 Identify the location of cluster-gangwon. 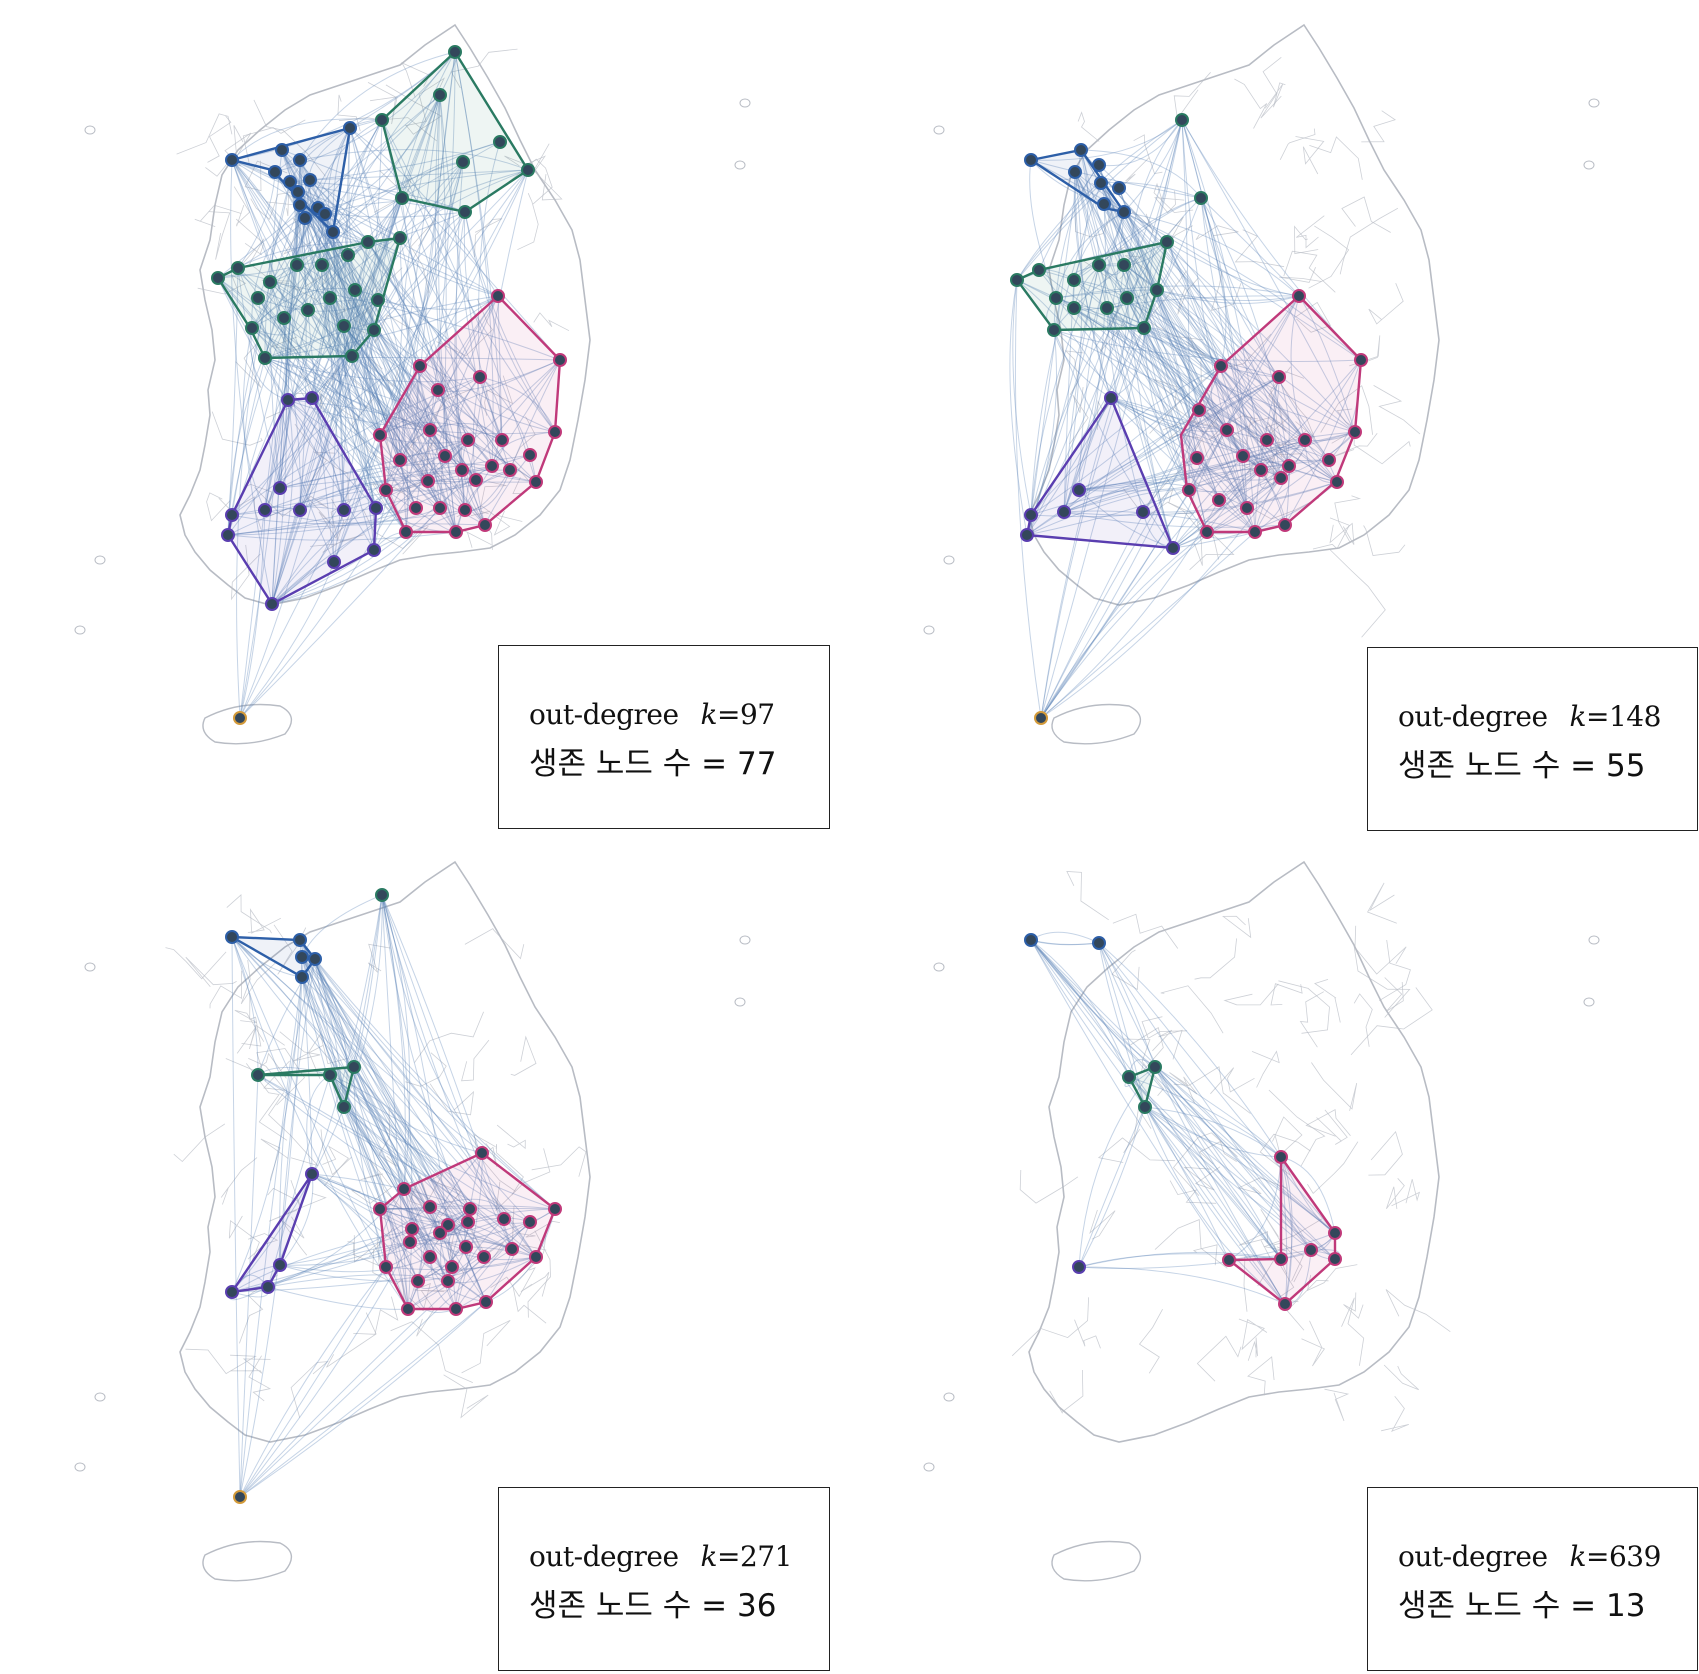
(455, 132).